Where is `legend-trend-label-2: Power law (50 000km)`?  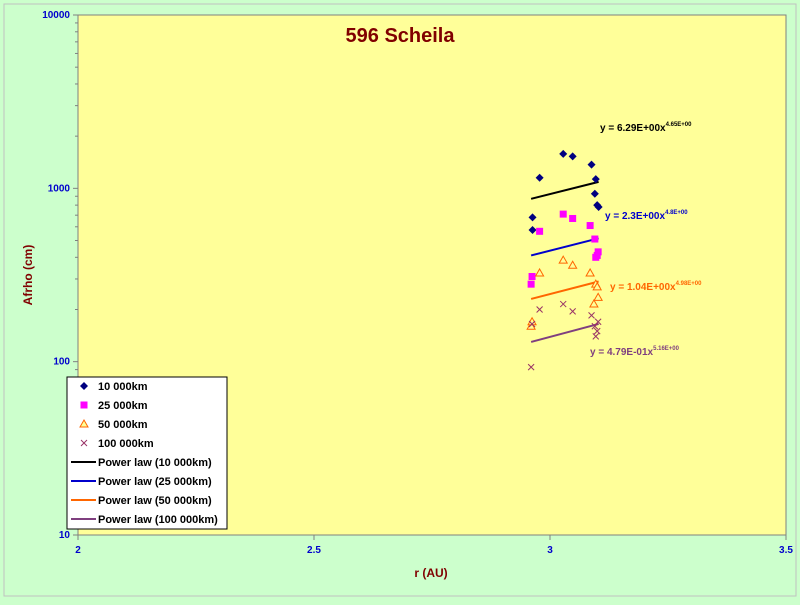 legend-trend-label-2: Power law (50 000km) is located at coordinates (155, 501).